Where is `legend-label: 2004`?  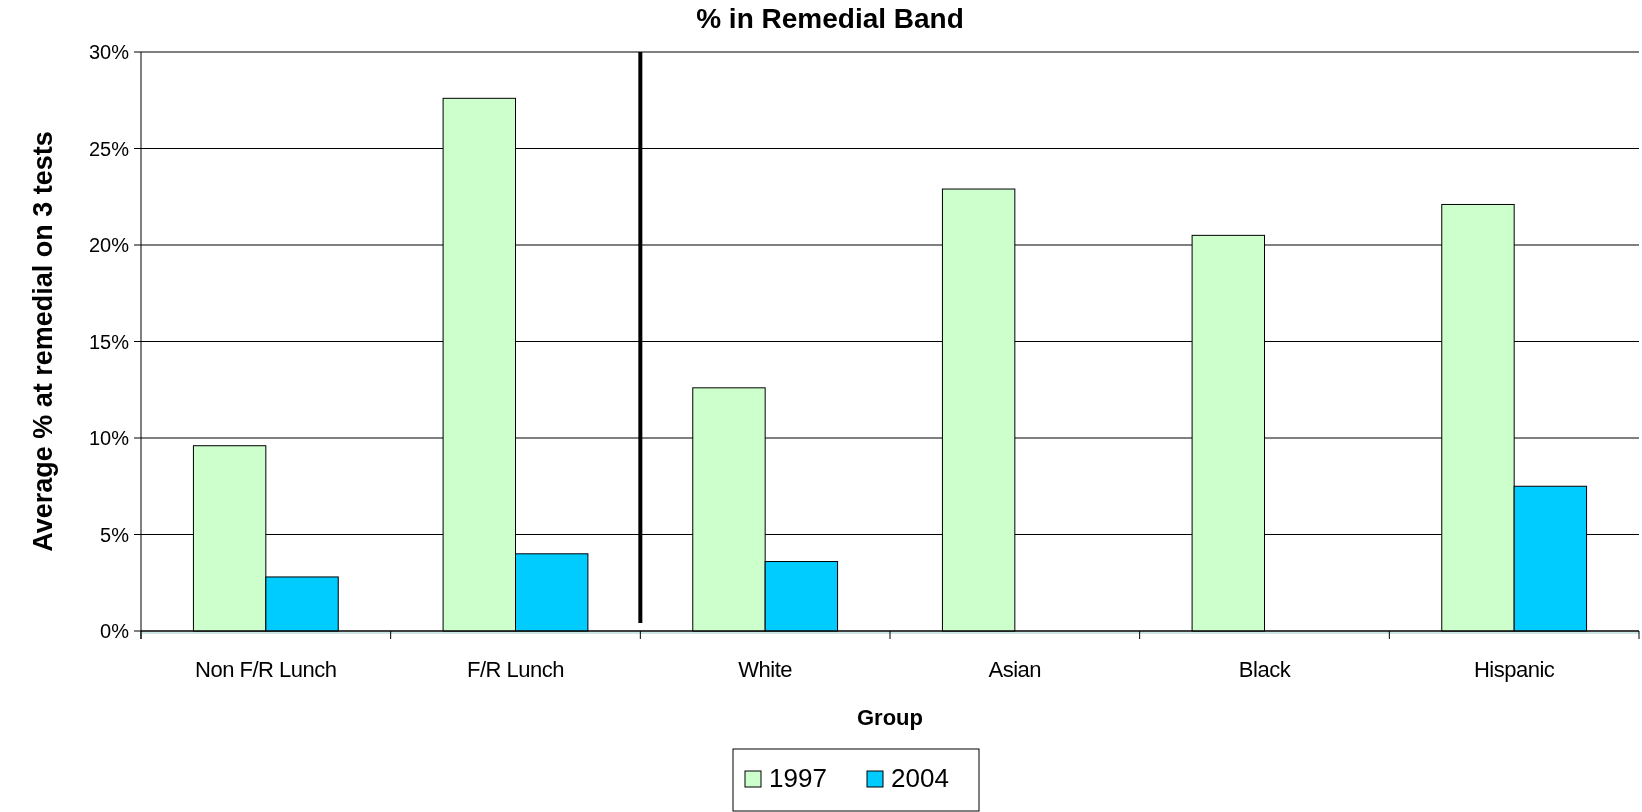
legend-label: 2004 is located at coordinates (920, 778).